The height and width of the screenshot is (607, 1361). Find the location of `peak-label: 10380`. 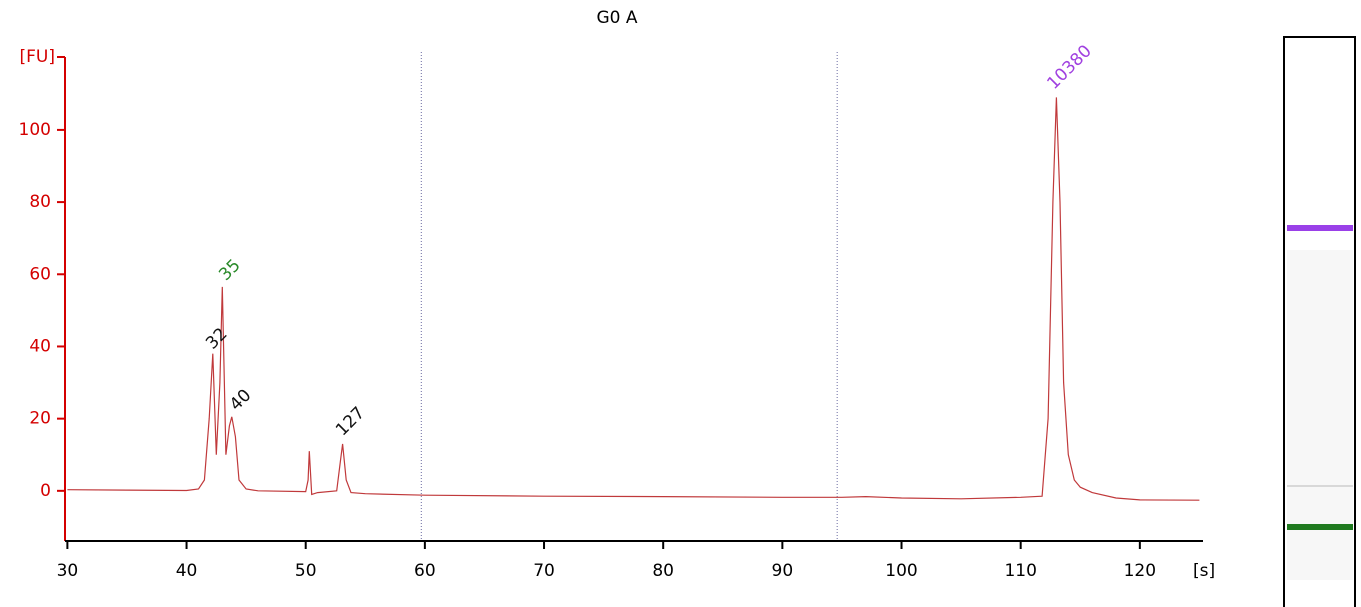

peak-label: 10380 is located at coordinates (1069, 67).